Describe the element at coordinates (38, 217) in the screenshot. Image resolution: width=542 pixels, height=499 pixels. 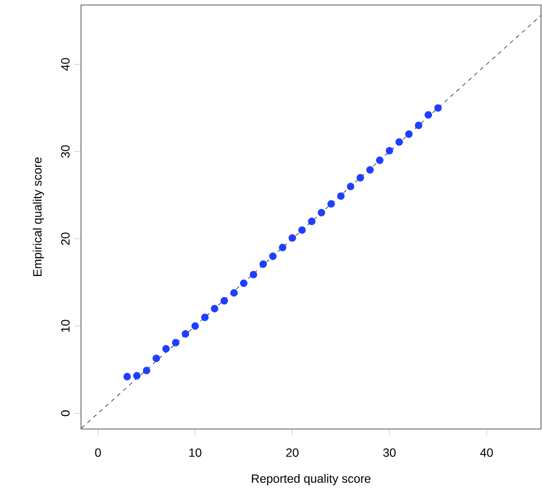
I see `y-axis-title: Empirical quality score` at that location.